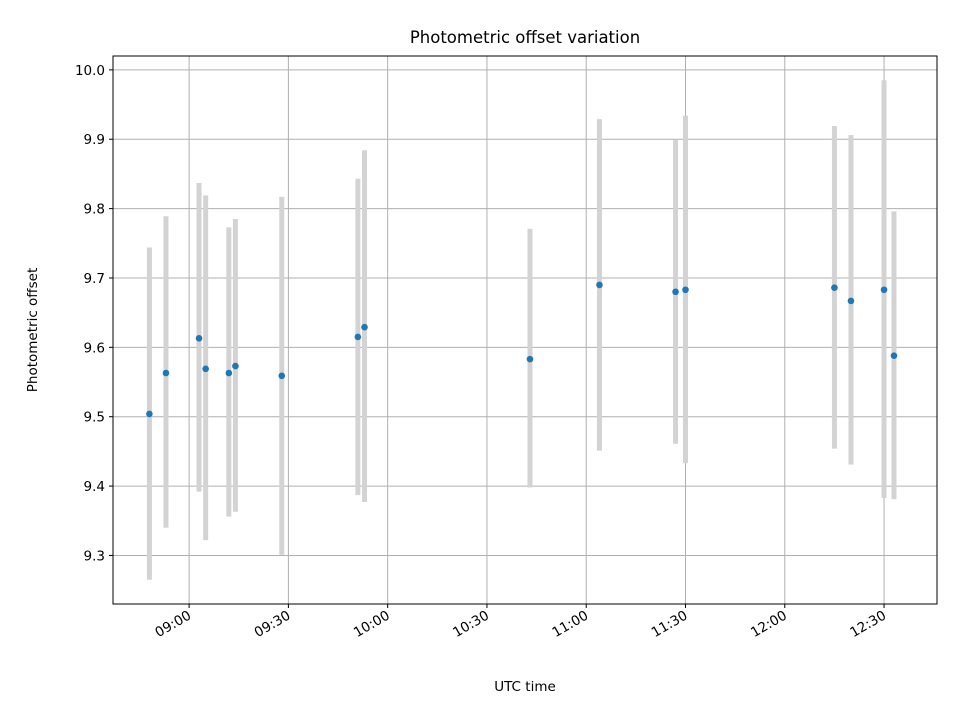  Describe the element at coordinates (94, 210) in the screenshot. I see `y-tick-label: 9.8` at that location.